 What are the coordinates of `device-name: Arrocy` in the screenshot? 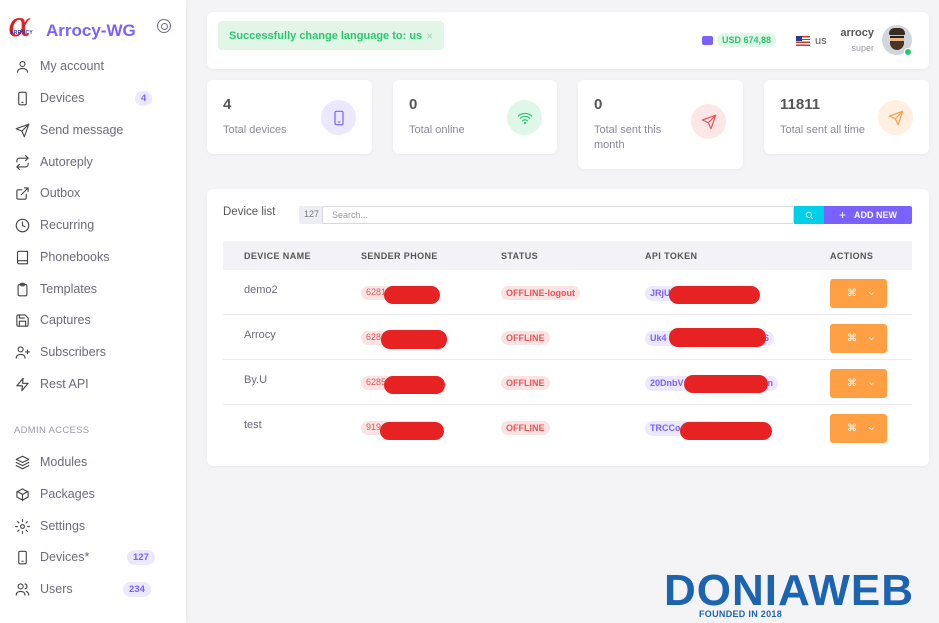 It's located at (260, 335).